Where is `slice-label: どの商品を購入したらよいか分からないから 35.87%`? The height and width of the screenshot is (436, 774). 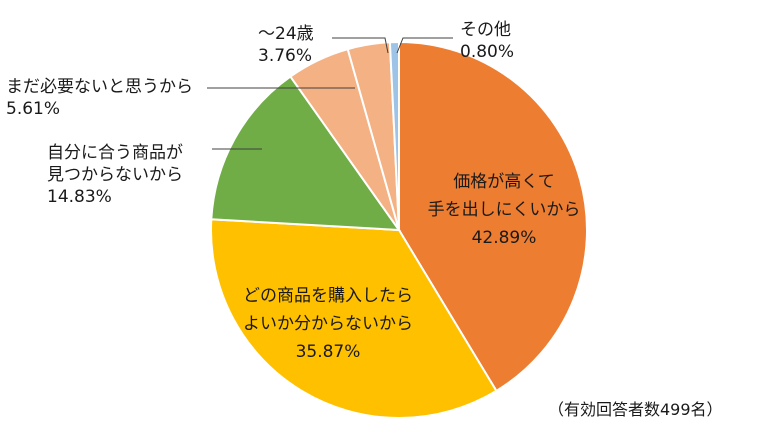 slice-label: どの商品を購入したらよいか分からないから 35.87% is located at coordinates (328, 324).